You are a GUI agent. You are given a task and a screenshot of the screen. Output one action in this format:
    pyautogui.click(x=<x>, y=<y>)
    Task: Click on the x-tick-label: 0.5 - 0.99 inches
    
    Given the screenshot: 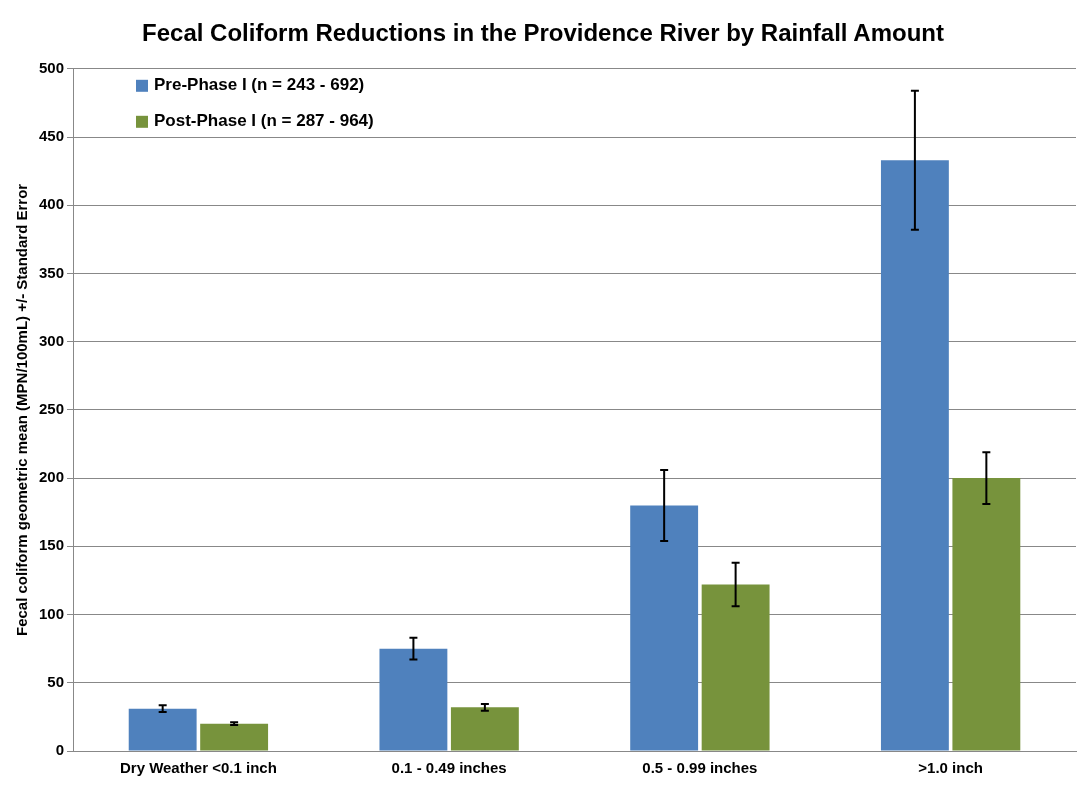 What is the action you would take?
    pyautogui.click(x=700, y=768)
    